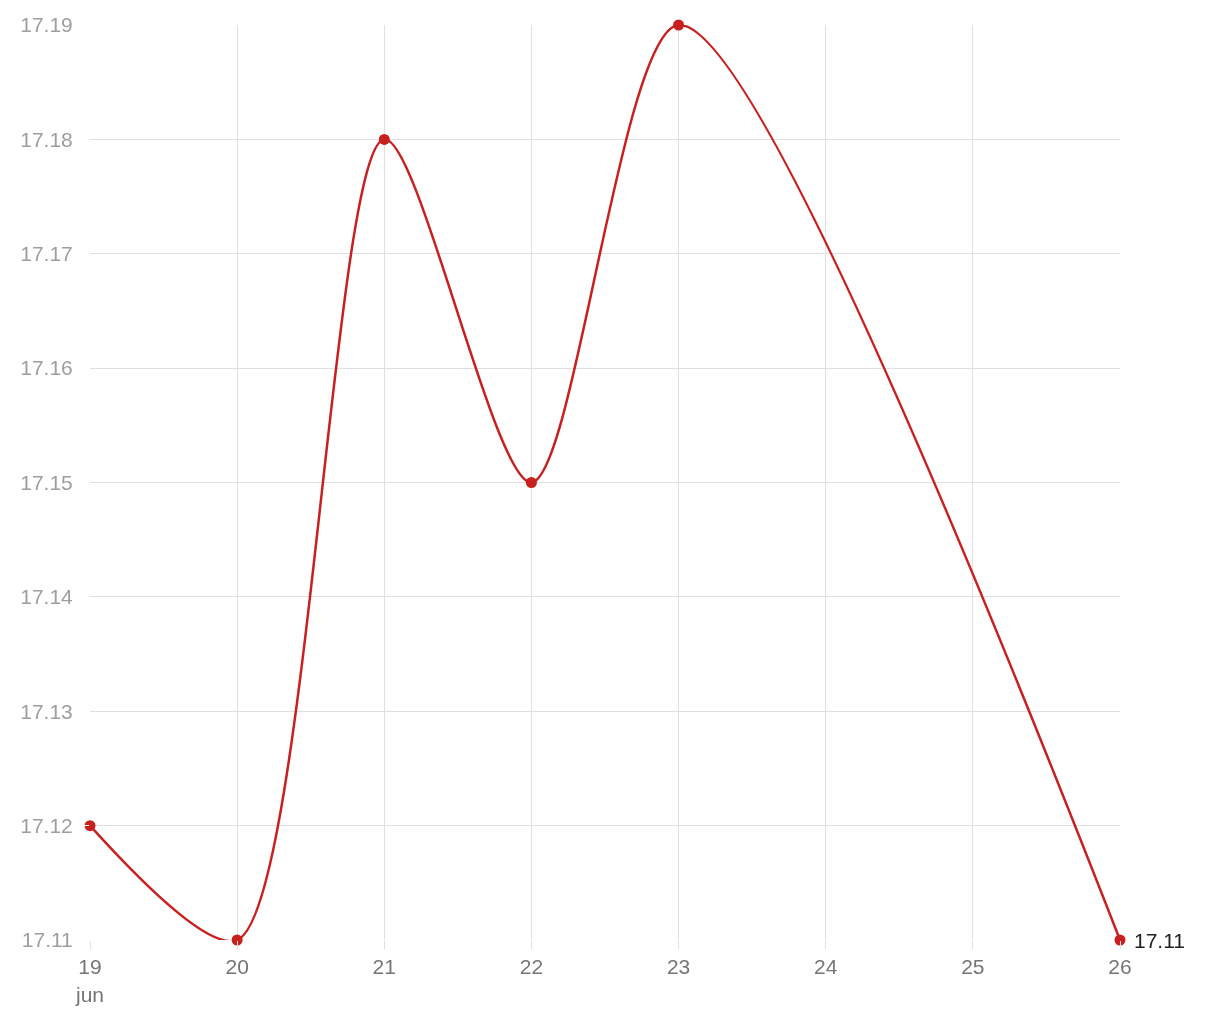 This screenshot has width=1220, height=1020. Describe the element at coordinates (46, 711) in the screenshot. I see `y-tick-label: 17.13` at that location.